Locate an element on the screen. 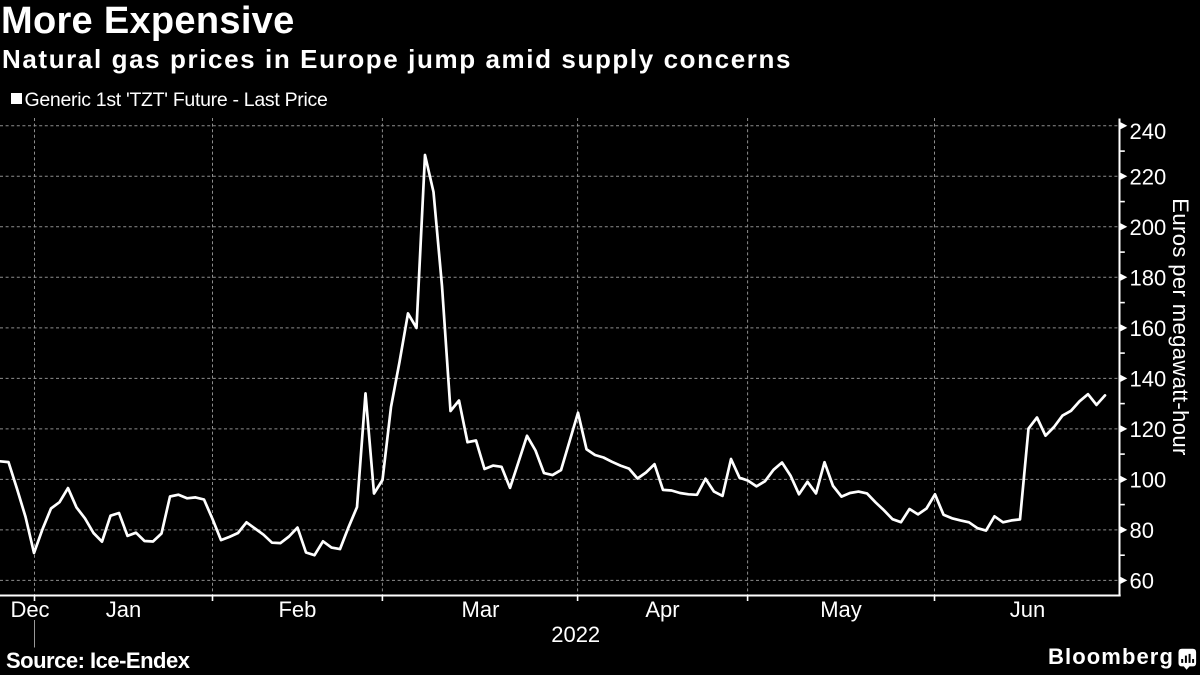 The width and height of the screenshot is (1200, 675). svg-text: Apr is located at coordinates (662, 609).